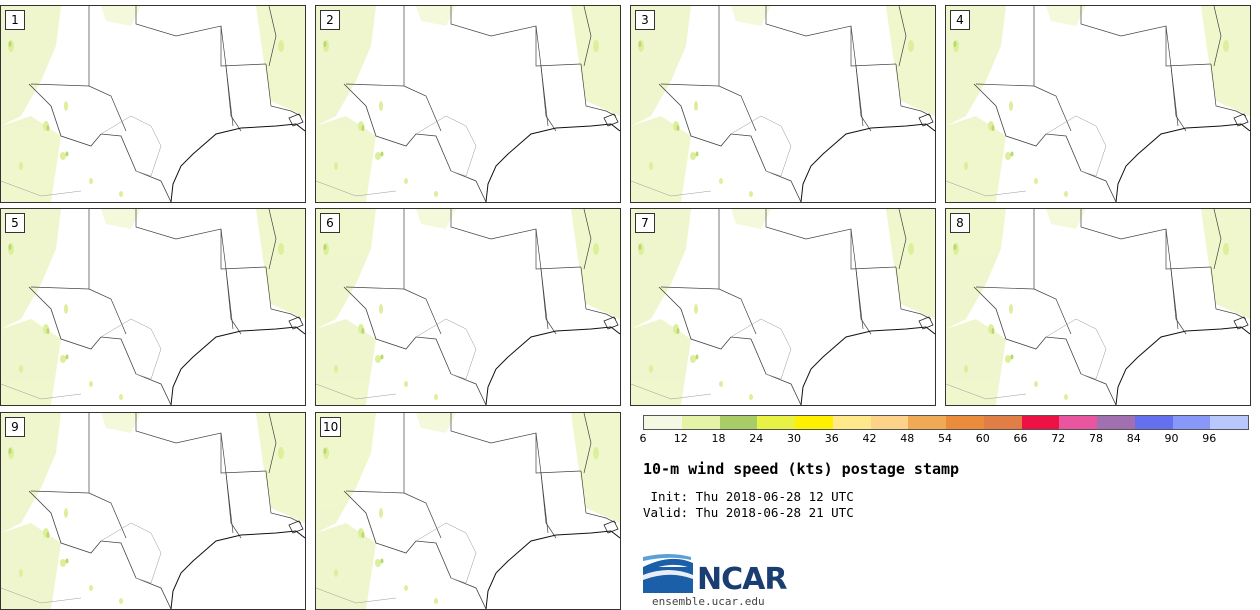  What do you see at coordinates (794, 438) in the screenshot?
I see `colorbar-tick-label: 30` at bounding box center [794, 438].